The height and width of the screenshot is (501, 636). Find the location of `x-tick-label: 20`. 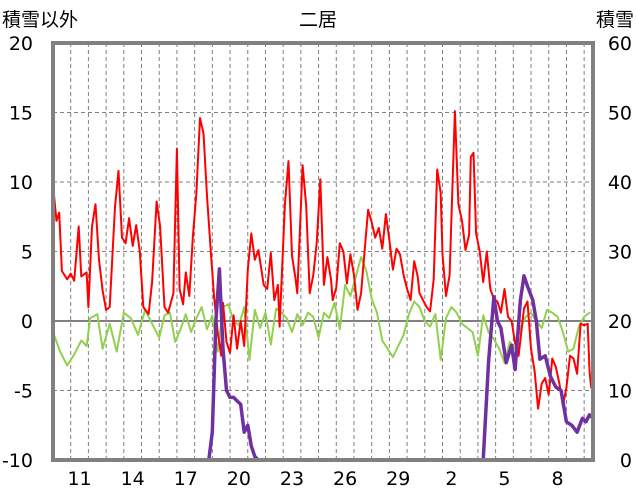

x-tick-label: 20 is located at coordinates (239, 479).